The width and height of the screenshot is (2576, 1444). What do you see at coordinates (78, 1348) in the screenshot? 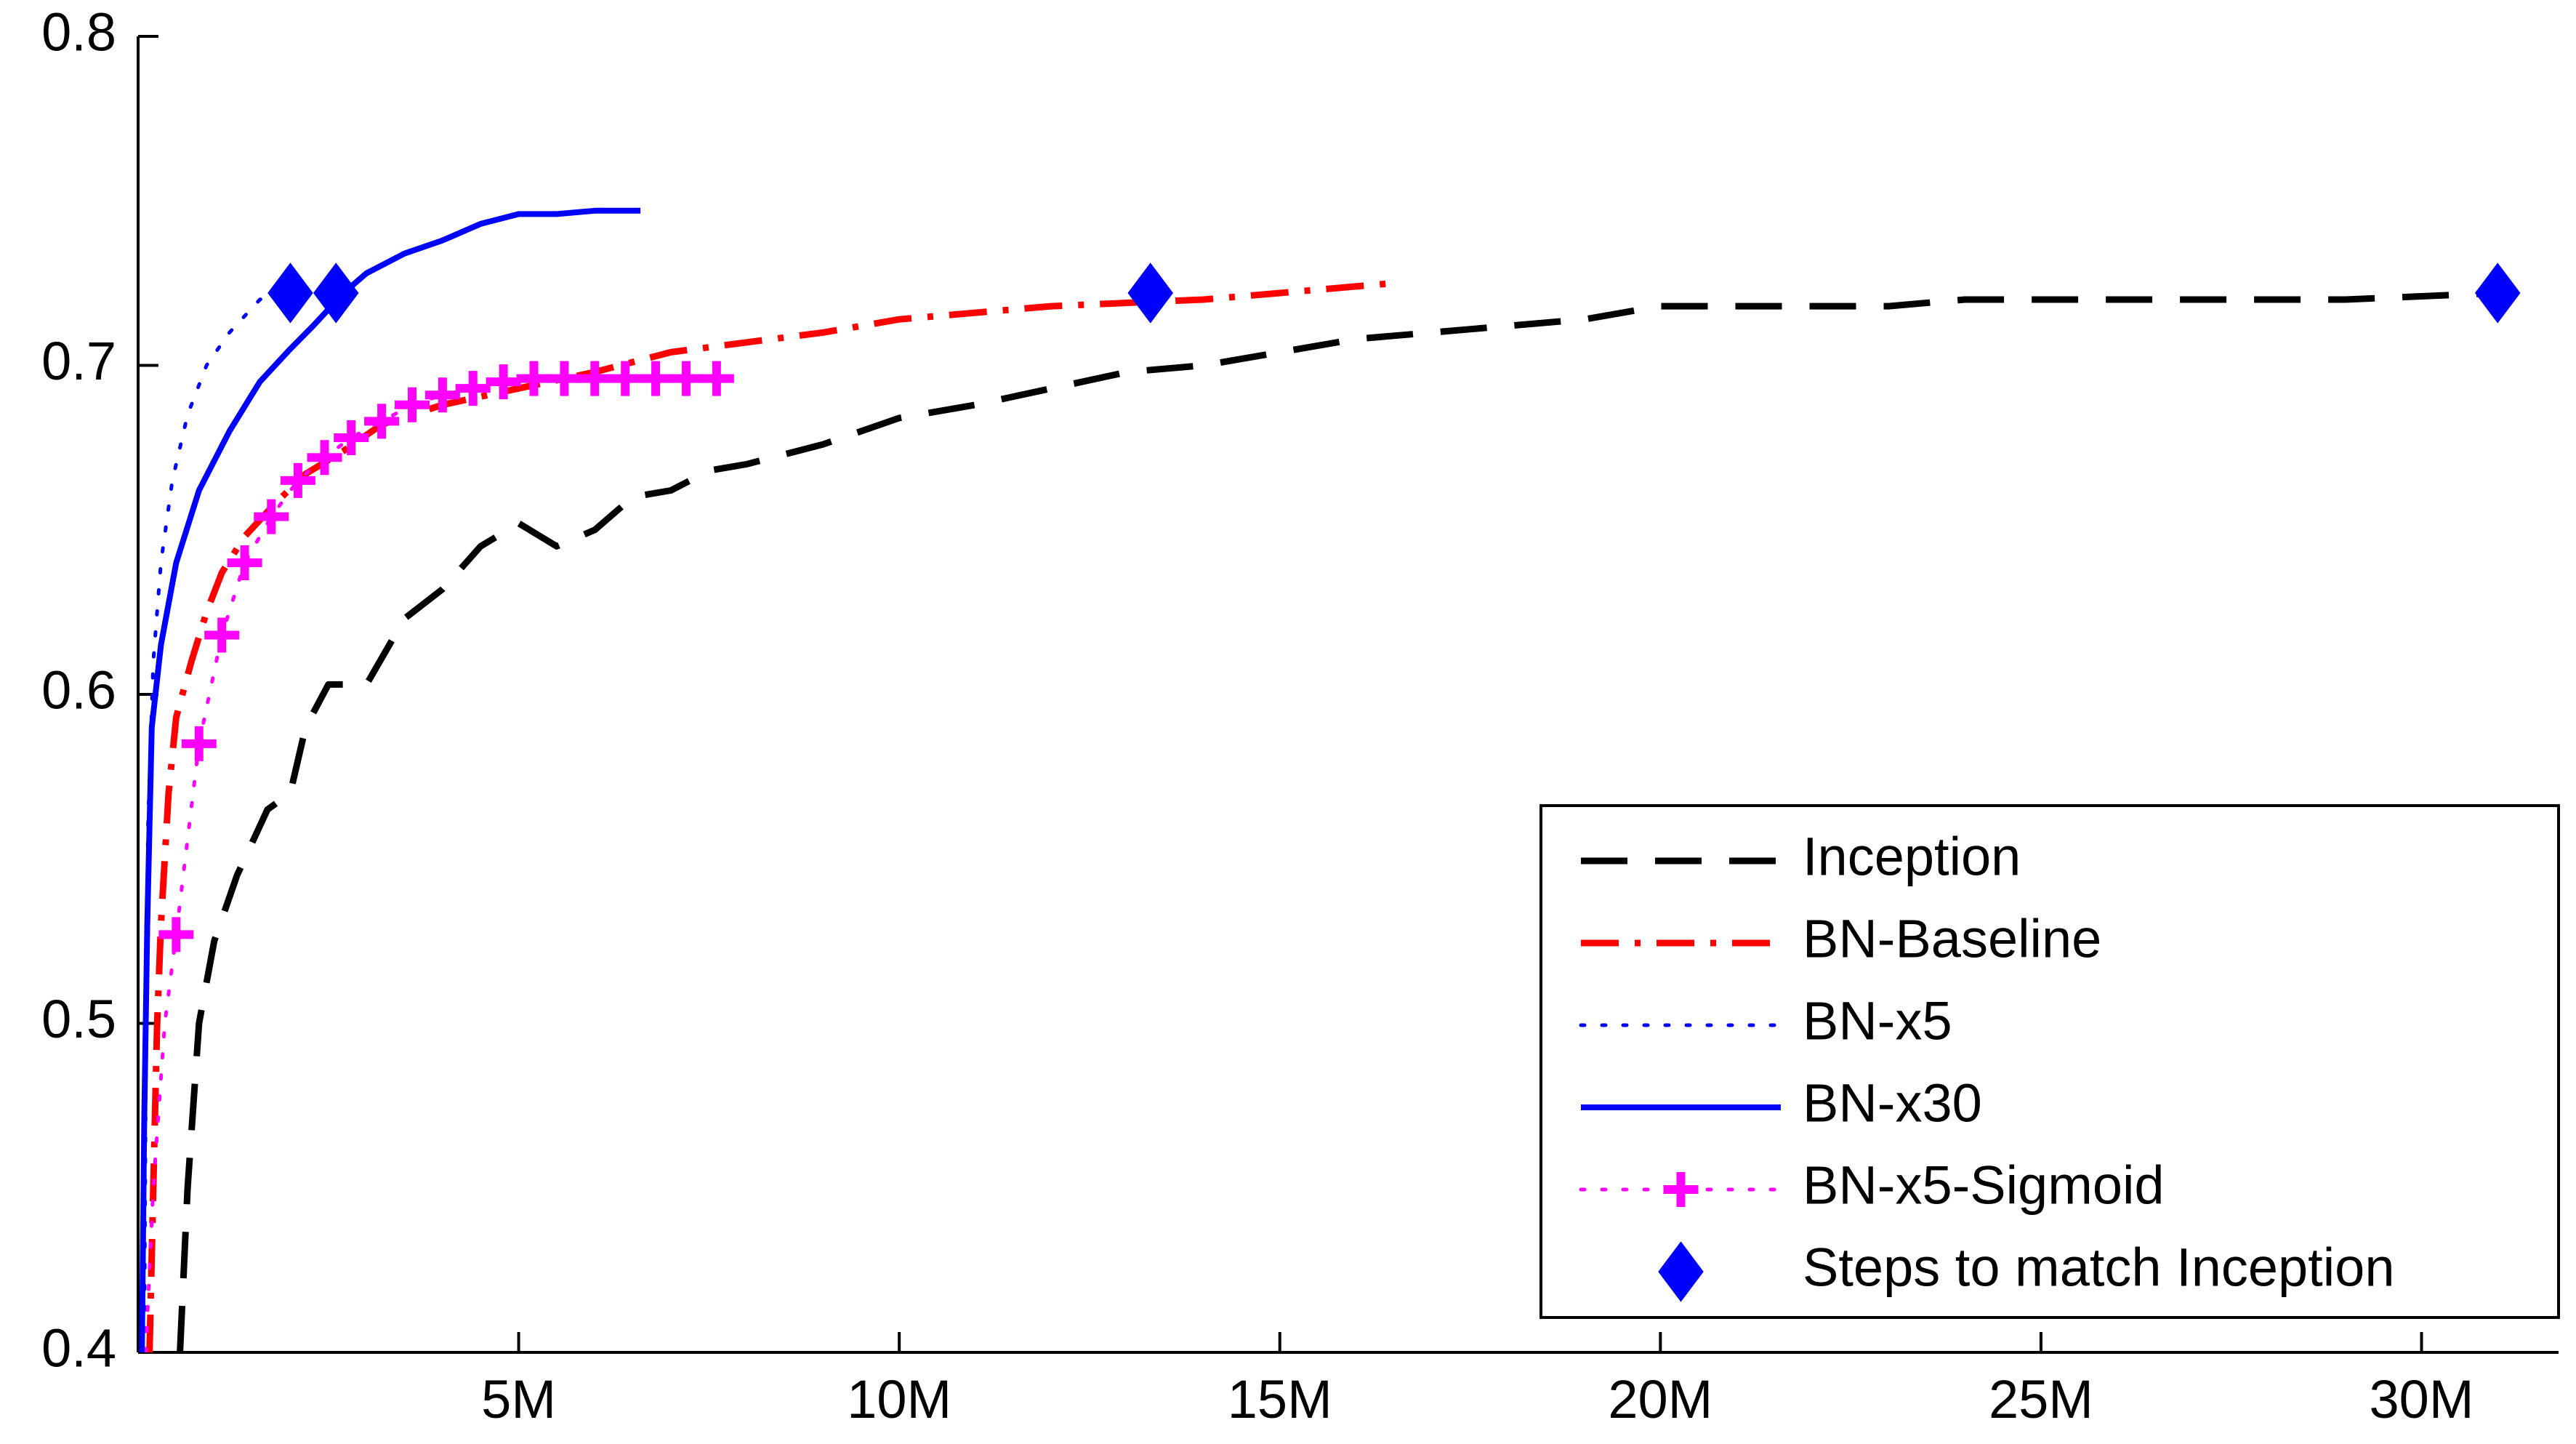
I see `y-tick-label: 0.4` at bounding box center [78, 1348].